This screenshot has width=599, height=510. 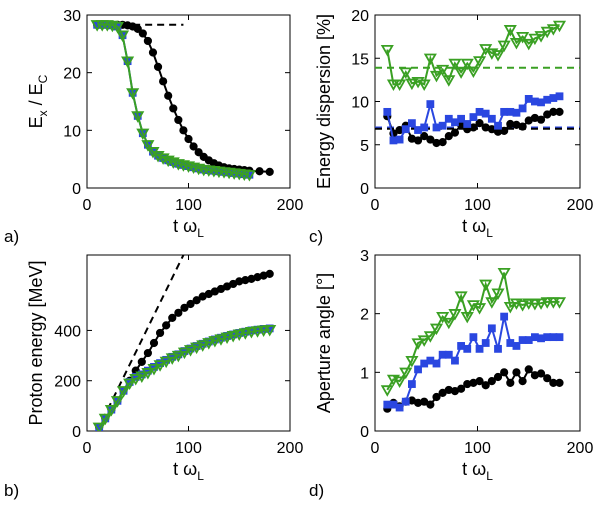 I want to click on panel-label: c), so click(x=316, y=236).